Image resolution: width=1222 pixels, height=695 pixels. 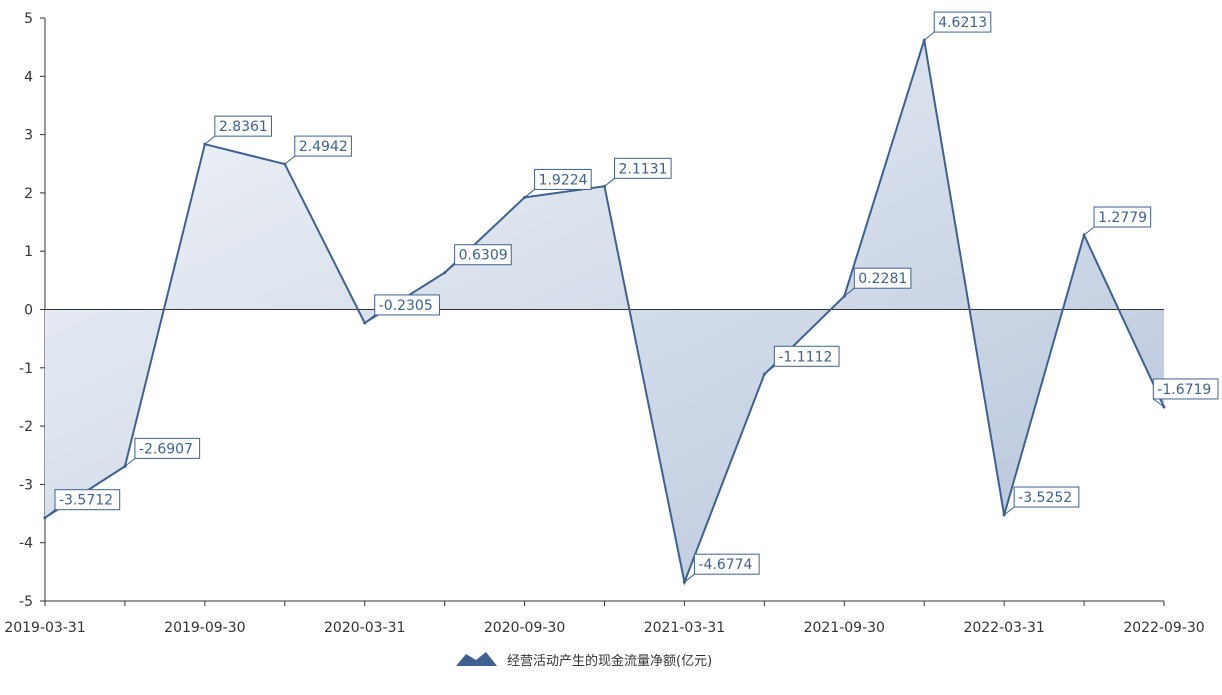 I want to click on data-label-text: -3.5252, so click(x=1045, y=498).